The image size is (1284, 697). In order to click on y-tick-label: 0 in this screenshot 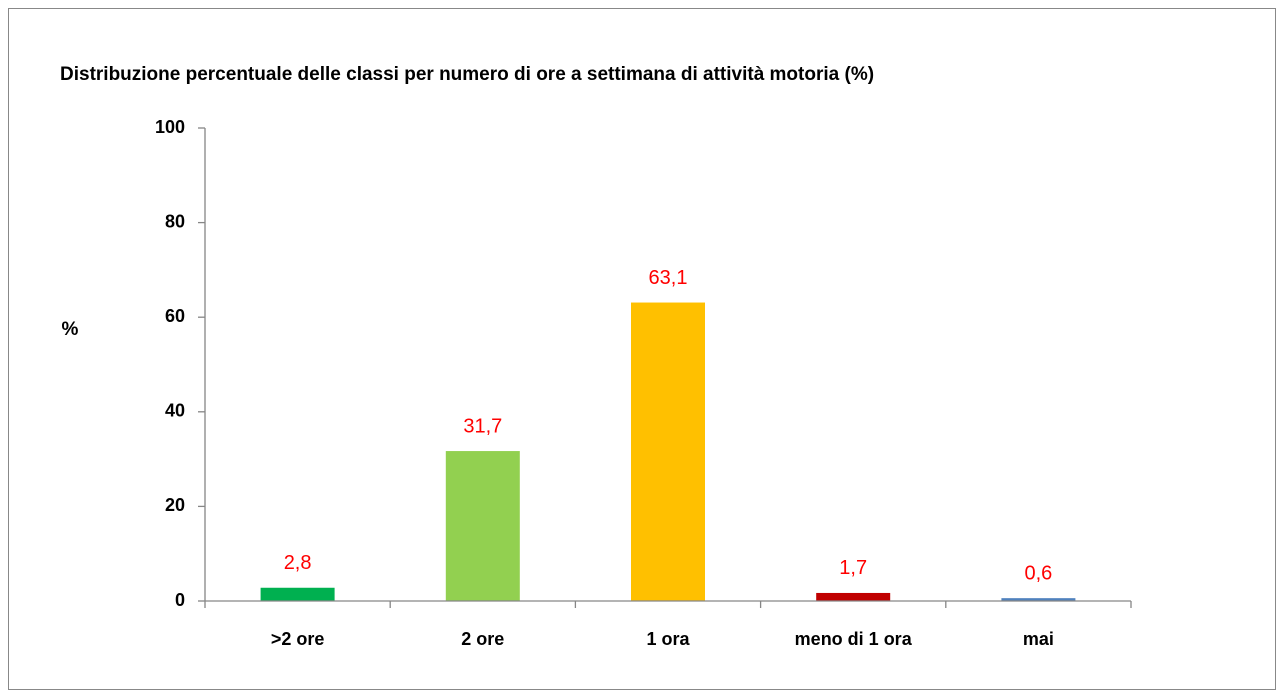, I will do `click(180, 600)`.